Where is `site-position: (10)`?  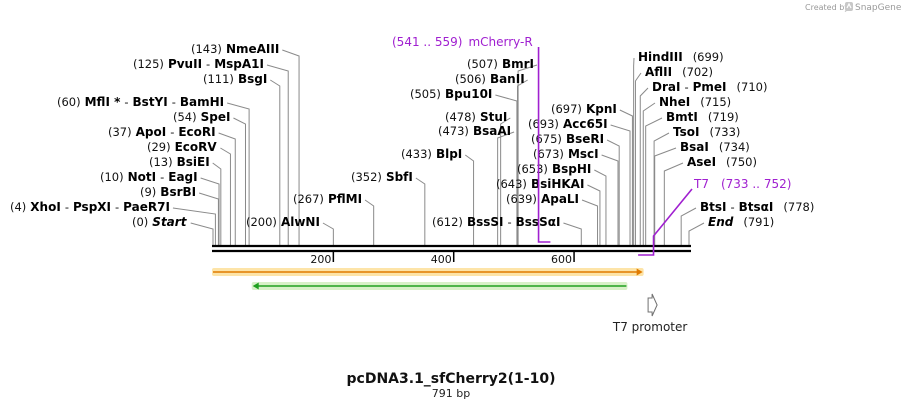 site-position: (10) is located at coordinates (112, 177).